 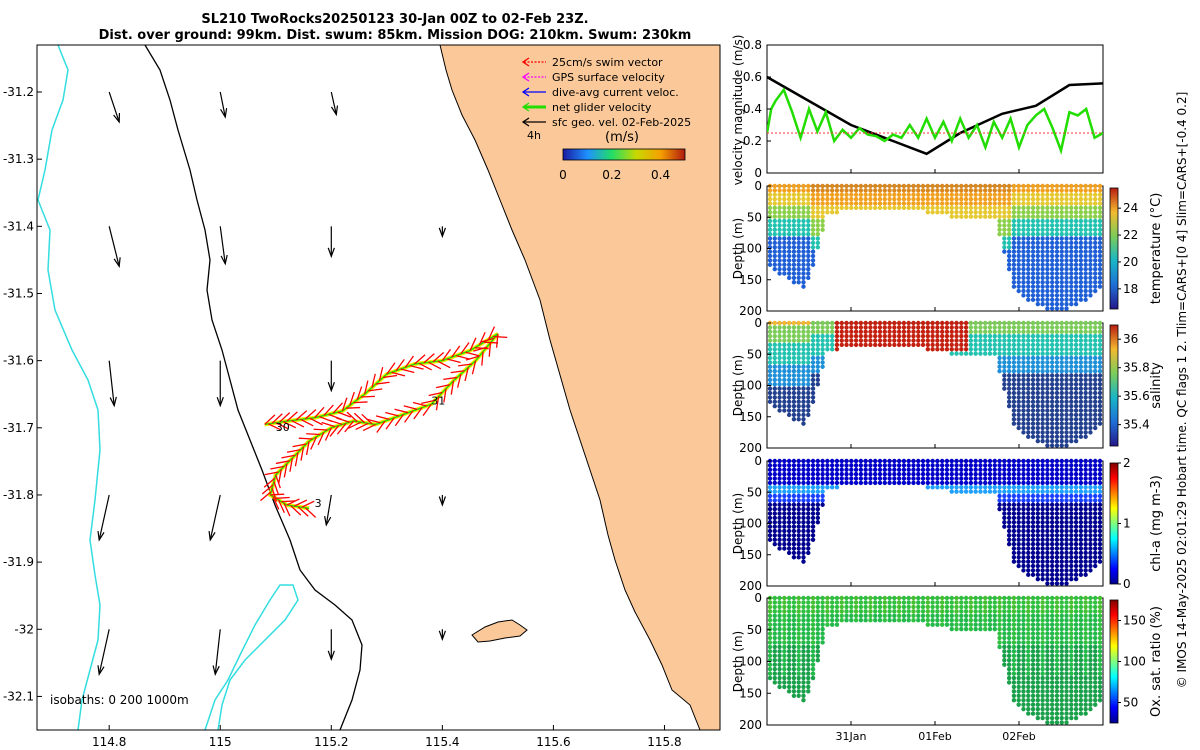 What do you see at coordinates (758, 173) in the screenshot?
I see `velocity-ytick-label: 0` at bounding box center [758, 173].